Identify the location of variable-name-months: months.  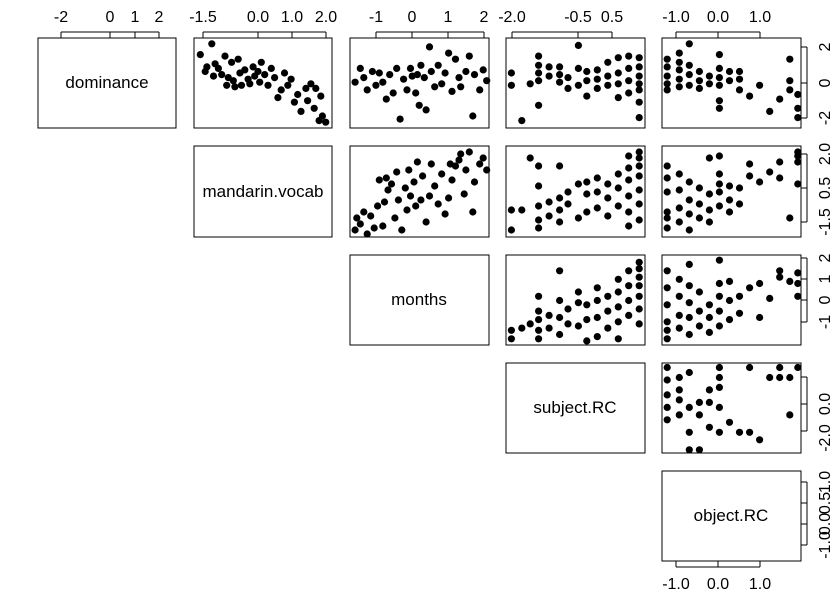
(419, 299).